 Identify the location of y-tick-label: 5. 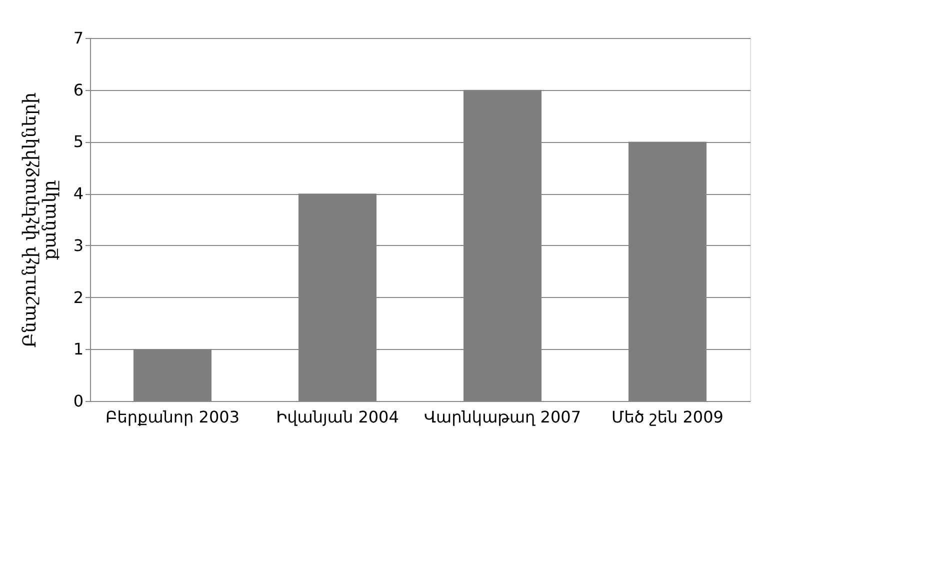
(78, 142).